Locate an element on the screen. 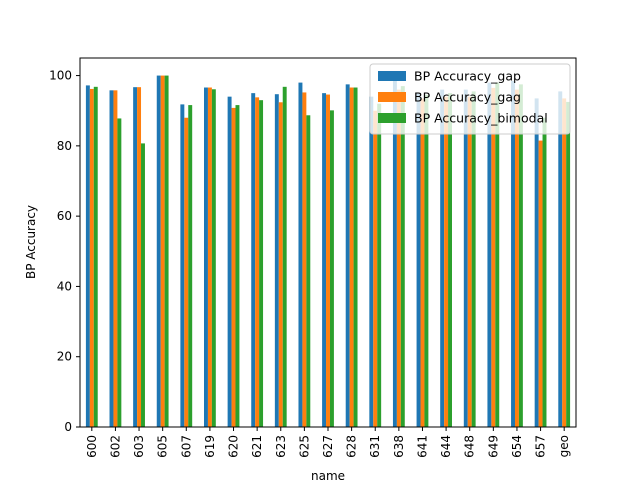 This screenshot has width=640, height=480. y-tick-label: 80 is located at coordinates (64, 146).